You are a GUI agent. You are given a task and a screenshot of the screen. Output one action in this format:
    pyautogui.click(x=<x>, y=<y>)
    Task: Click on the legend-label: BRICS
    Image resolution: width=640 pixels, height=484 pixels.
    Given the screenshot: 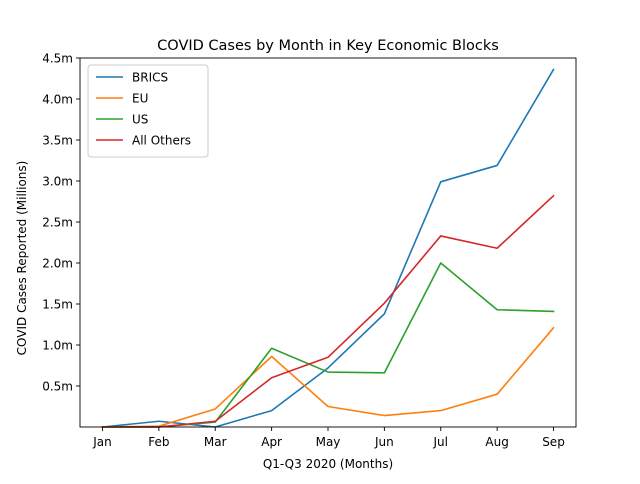 What is the action you would take?
    pyautogui.click(x=150, y=78)
    